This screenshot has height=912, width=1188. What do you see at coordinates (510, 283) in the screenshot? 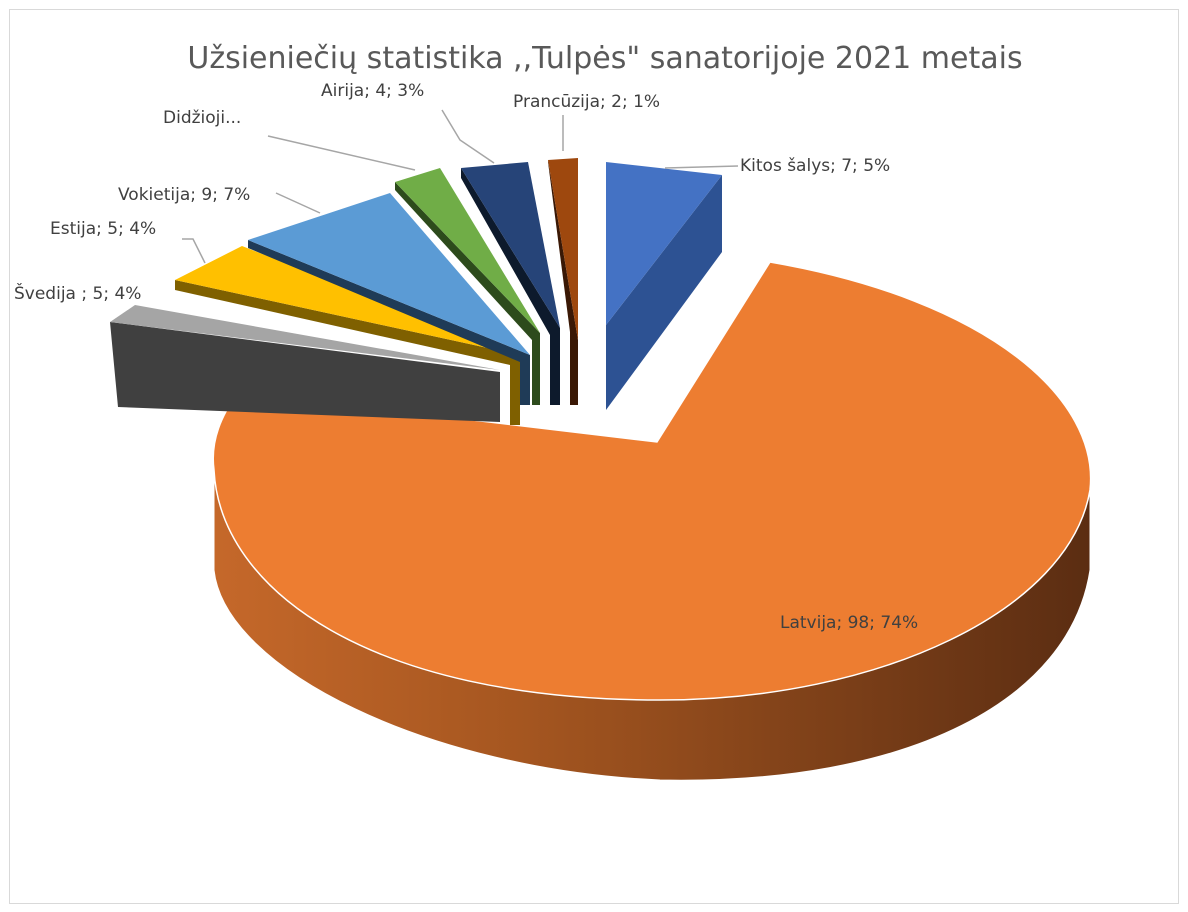
I see `slice-airija` at bounding box center [510, 283].